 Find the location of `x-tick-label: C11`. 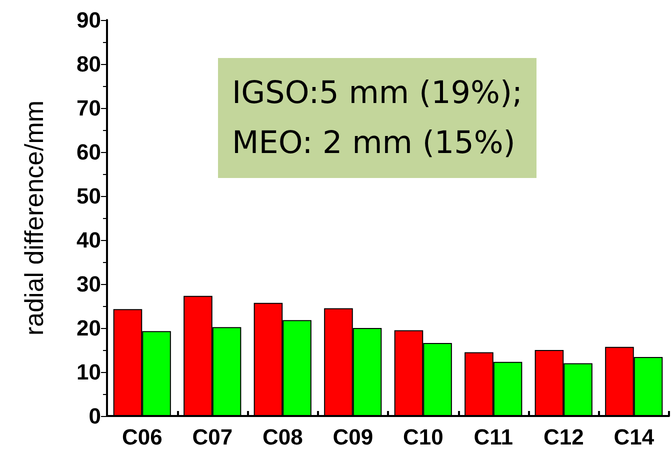

x-tick-label: C11 is located at coordinates (493, 437).